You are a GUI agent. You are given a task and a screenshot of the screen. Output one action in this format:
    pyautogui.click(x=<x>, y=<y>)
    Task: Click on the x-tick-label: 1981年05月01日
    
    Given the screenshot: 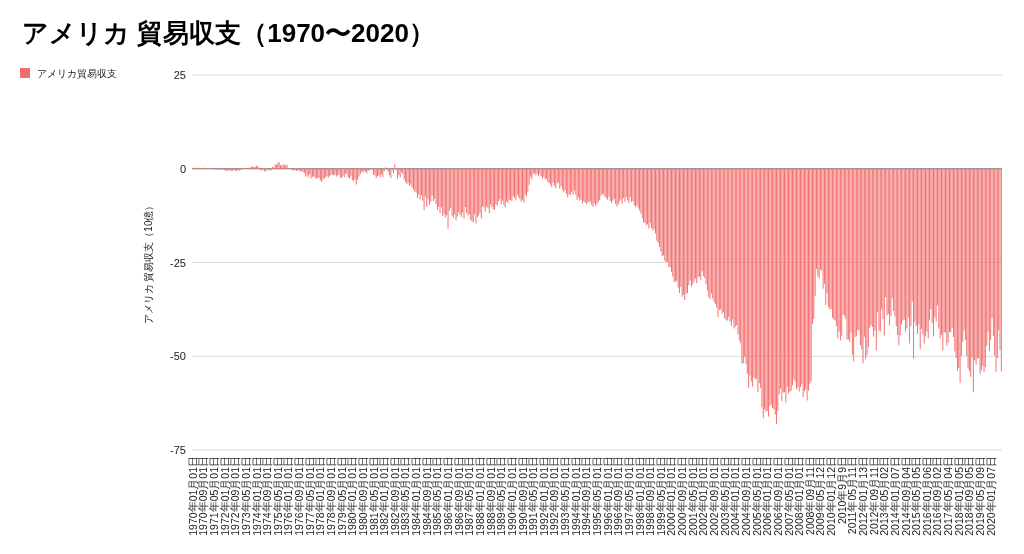 What is the action you would take?
    pyautogui.click(x=373, y=496)
    